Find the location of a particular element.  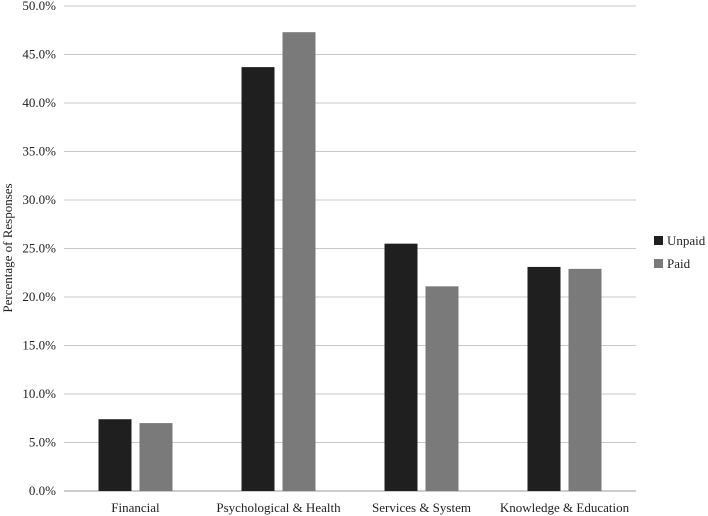

y-tick-label: 50.0% is located at coordinates (39, 6).